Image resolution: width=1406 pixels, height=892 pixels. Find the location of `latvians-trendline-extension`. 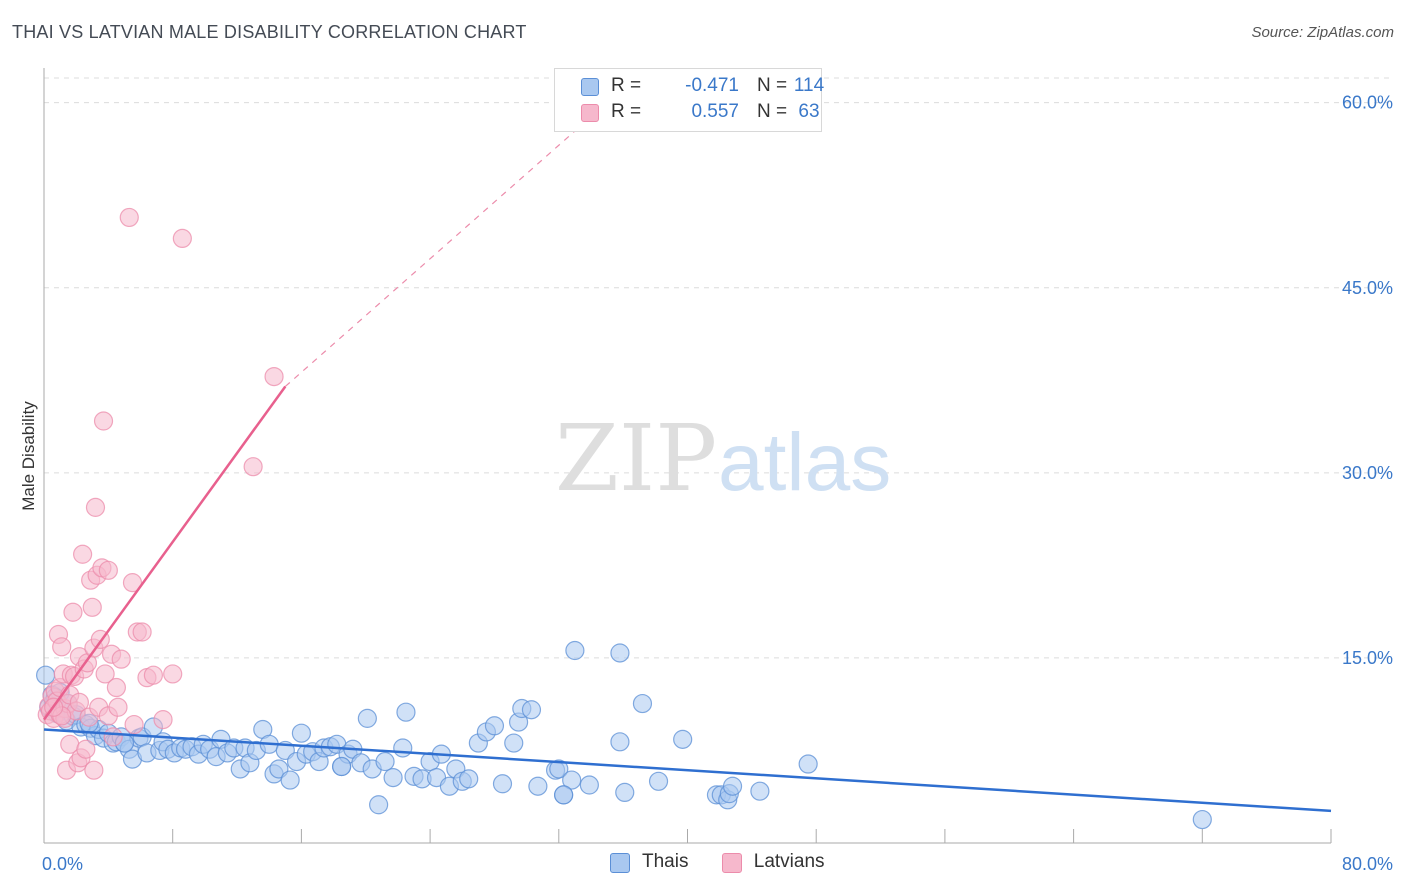

latvians-trendline-extension is located at coordinates (446, 244).